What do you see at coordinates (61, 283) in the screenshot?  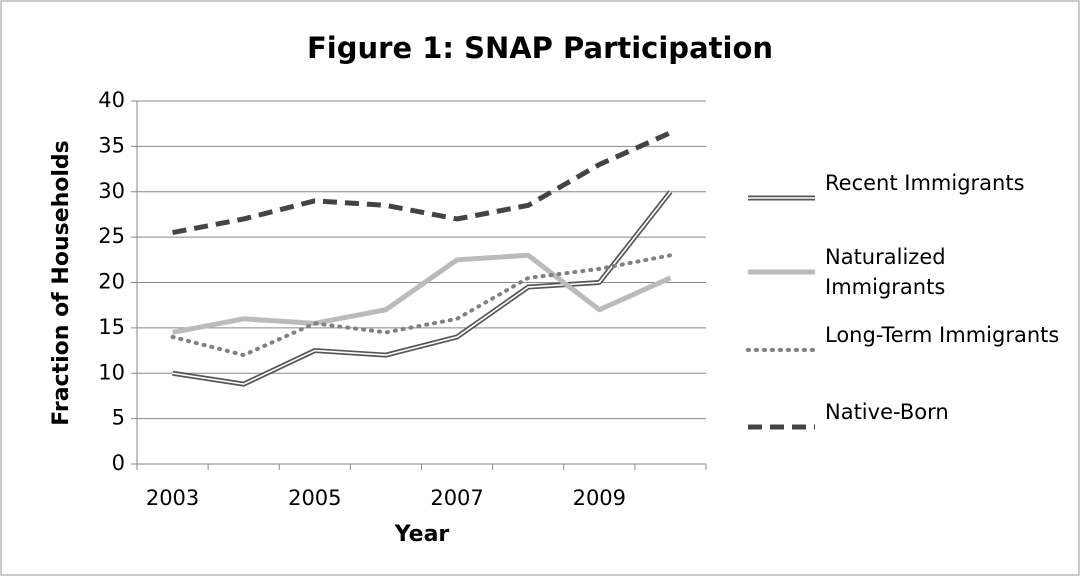 I see `y-axis-label: Fraction of Households` at bounding box center [61, 283].